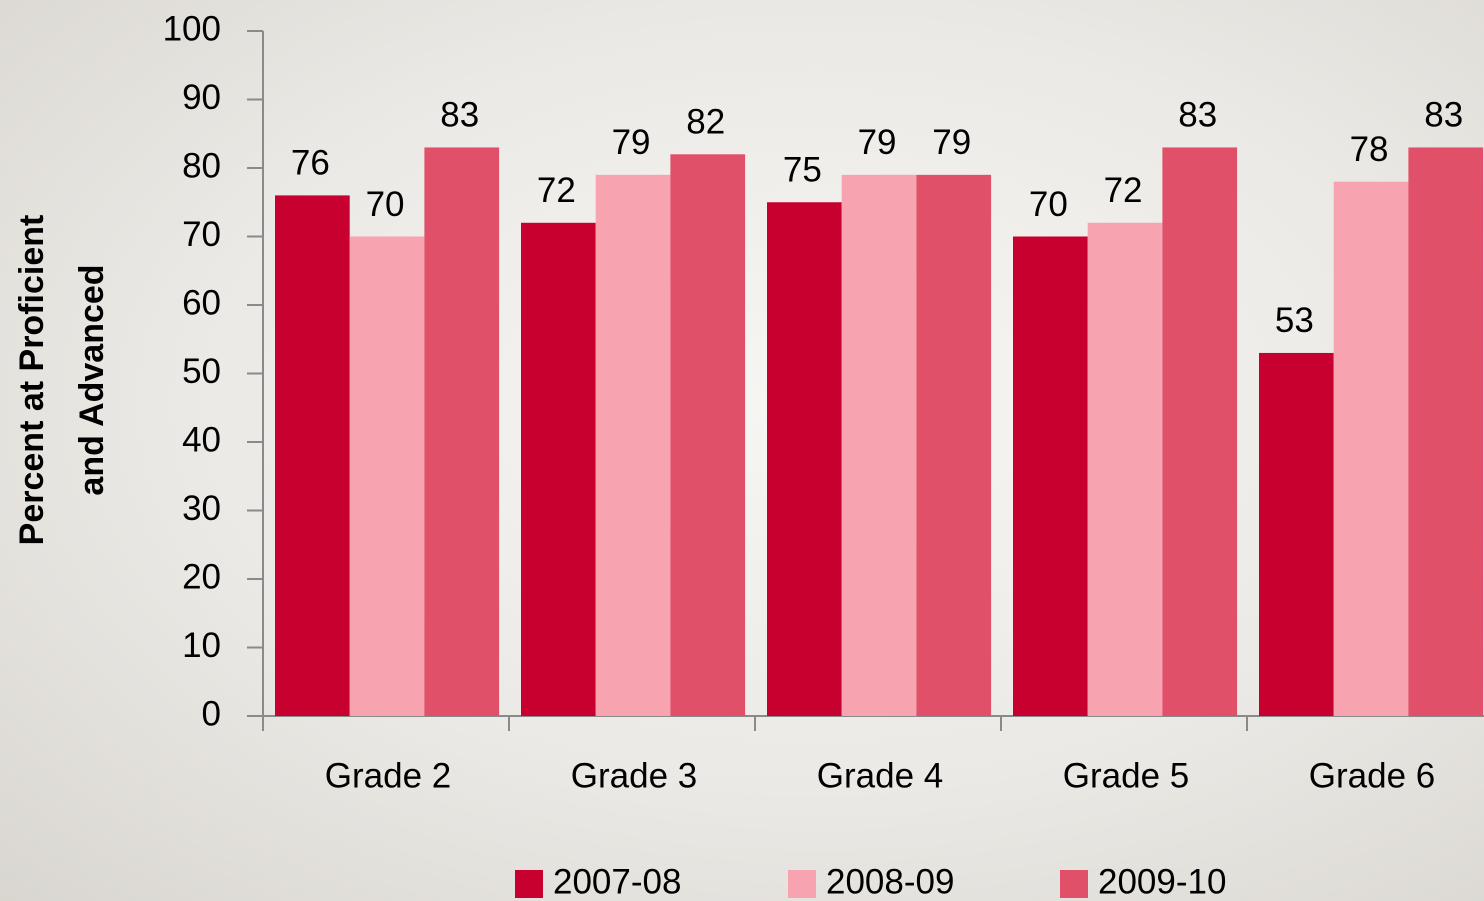  Describe the element at coordinates (201, 302) in the screenshot. I see `y-tick-label: 60` at that location.